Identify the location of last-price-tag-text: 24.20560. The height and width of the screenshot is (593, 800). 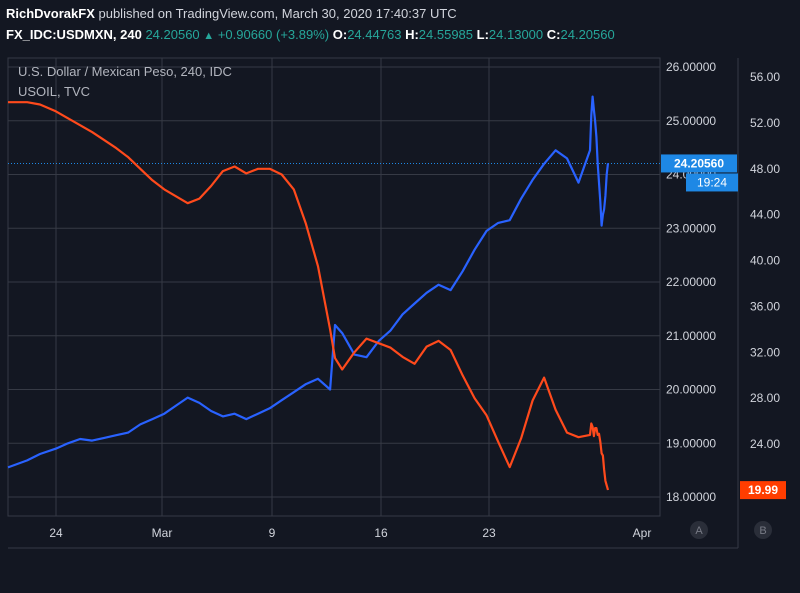
(699, 163).